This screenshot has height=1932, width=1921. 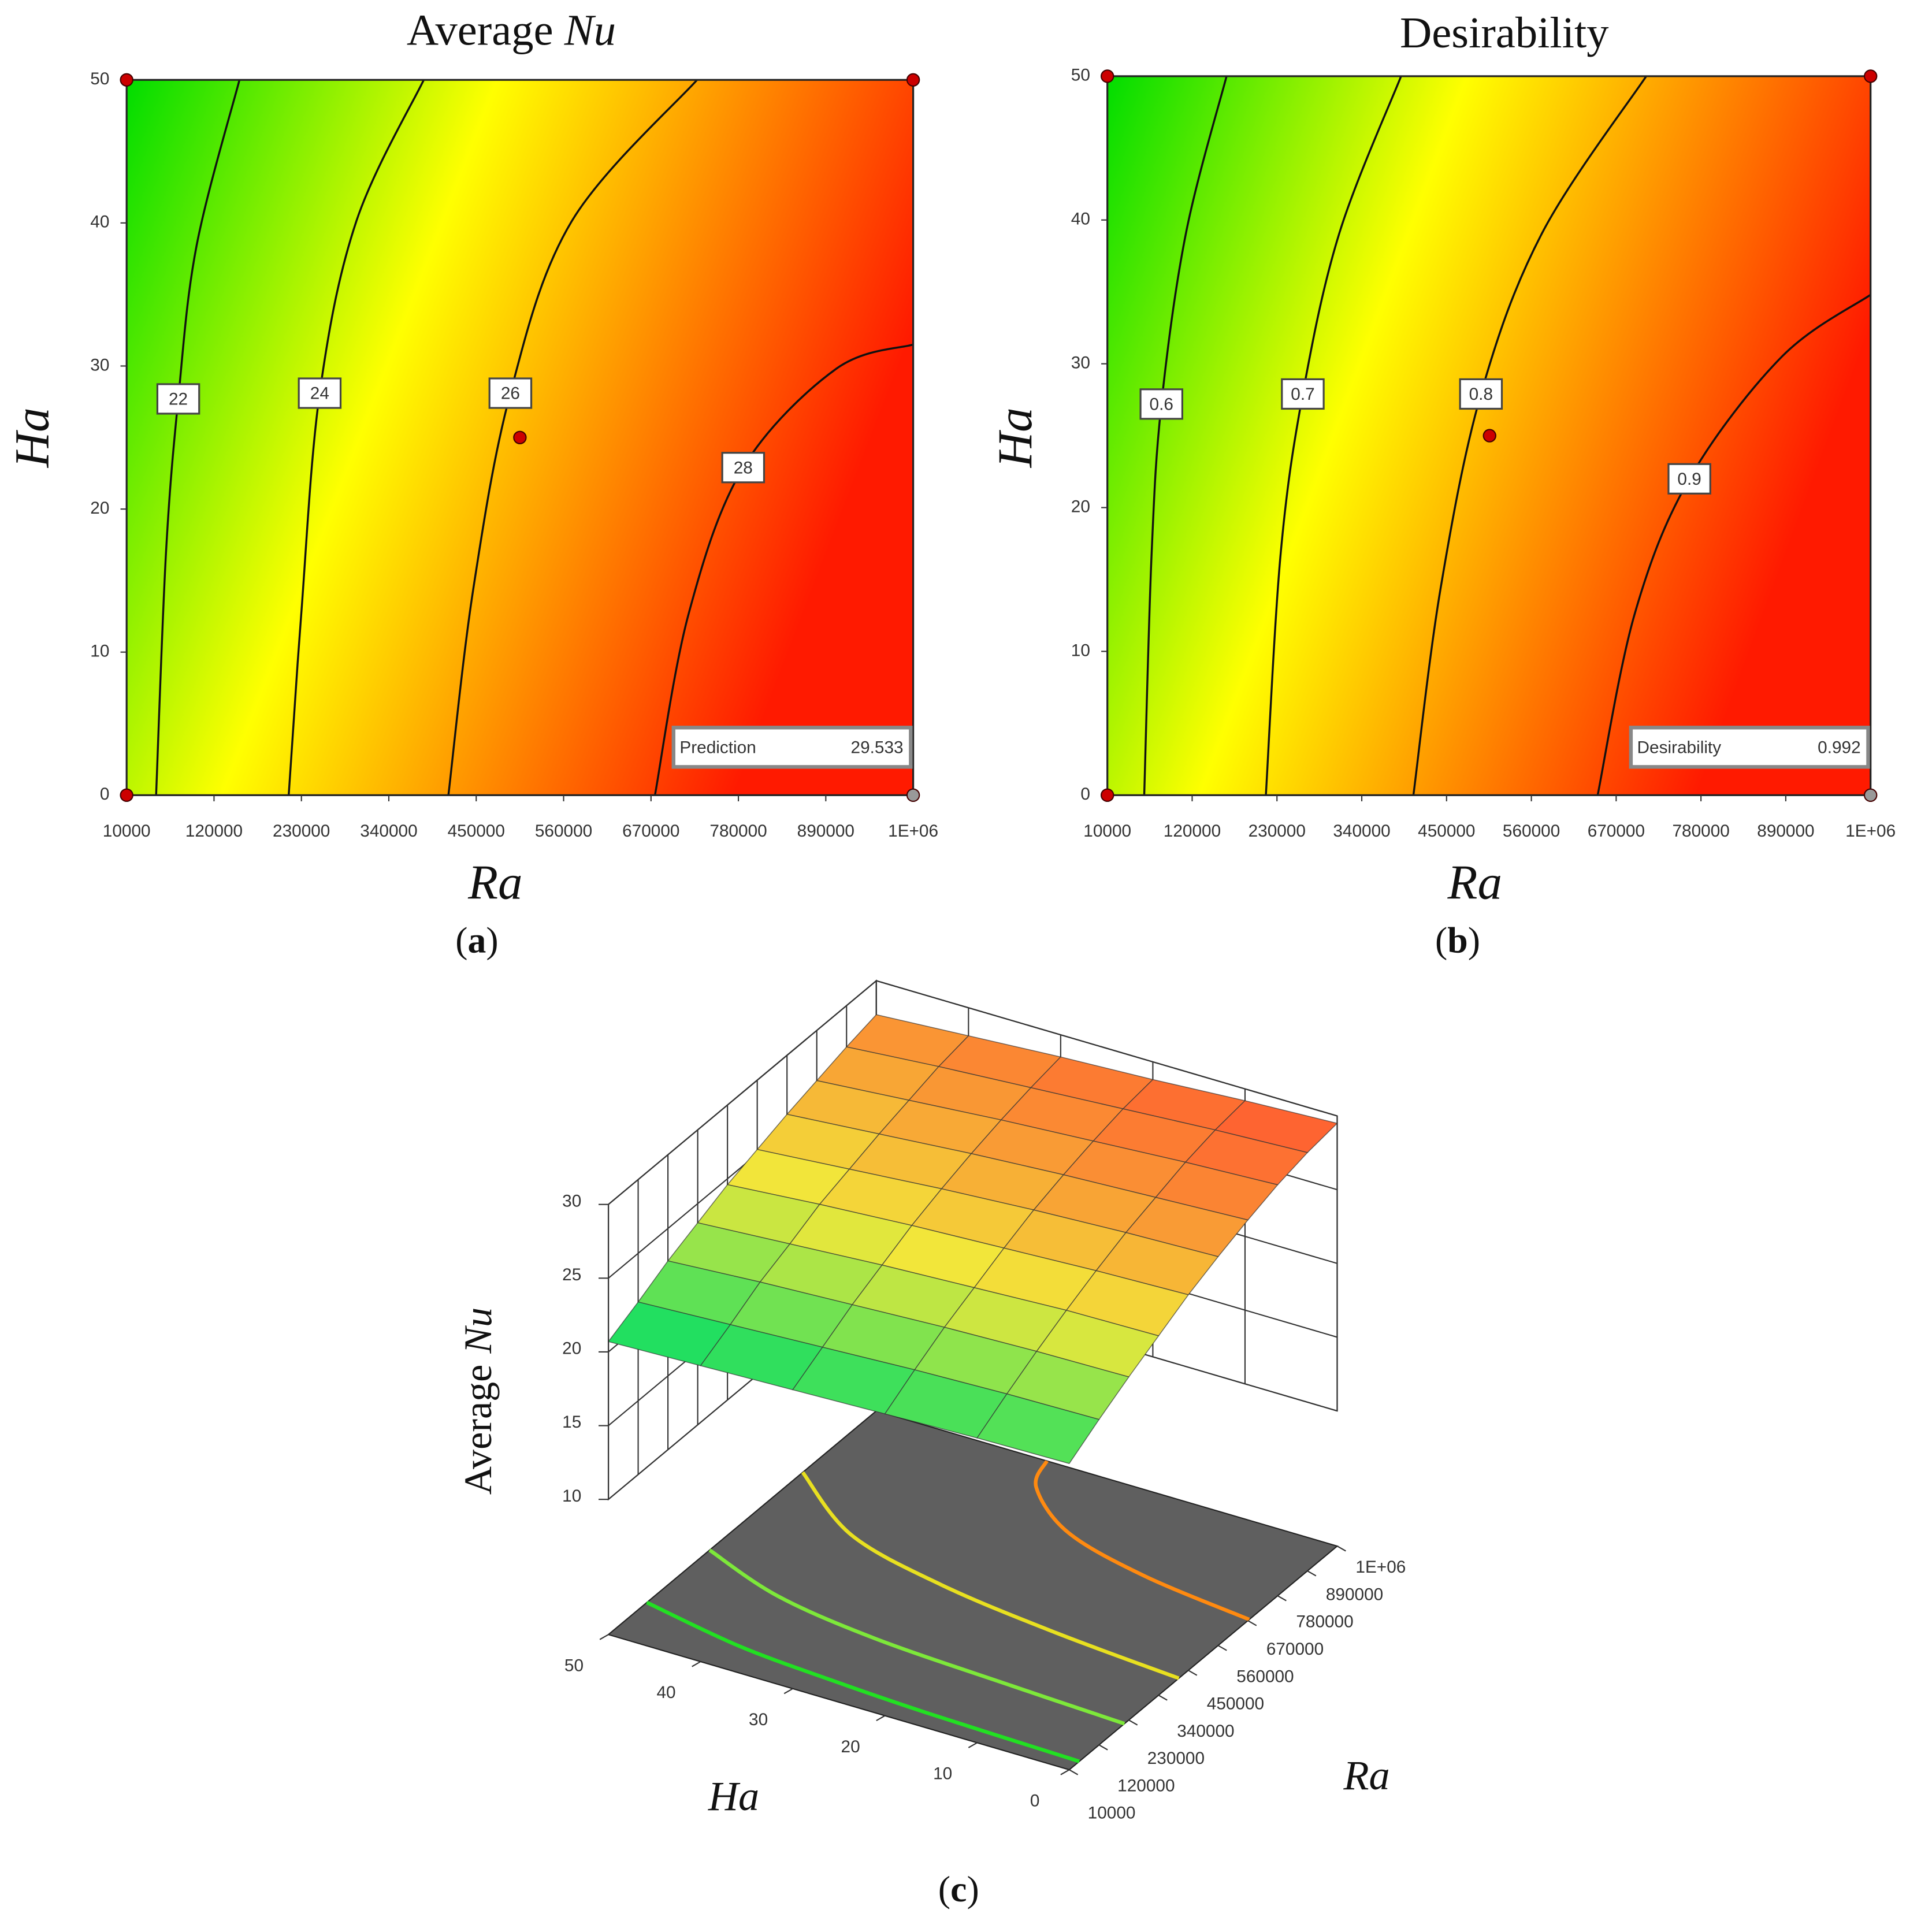 I want to click on title: Desirability, so click(x=1504, y=32).